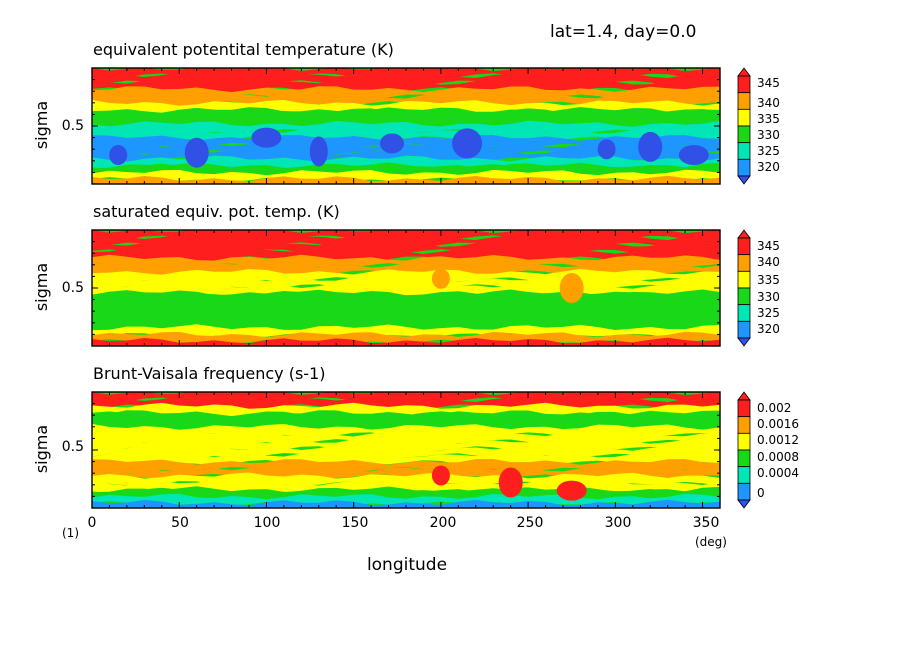  What do you see at coordinates (404, 523) in the screenshot?
I see `x-tick-labels: 0 50 100 150 200 250 300 350` at bounding box center [404, 523].